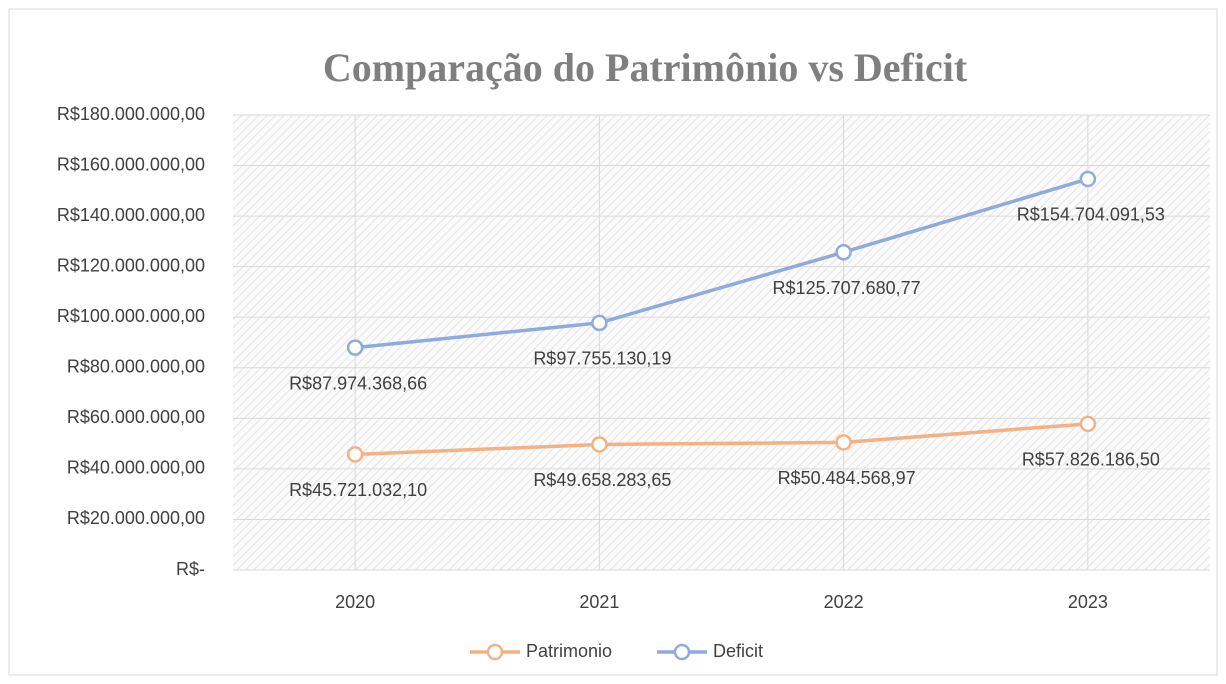  Describe the element at coordinates (844, 602) in the screenshot. I see `x-tick-label: 2022` at that location.